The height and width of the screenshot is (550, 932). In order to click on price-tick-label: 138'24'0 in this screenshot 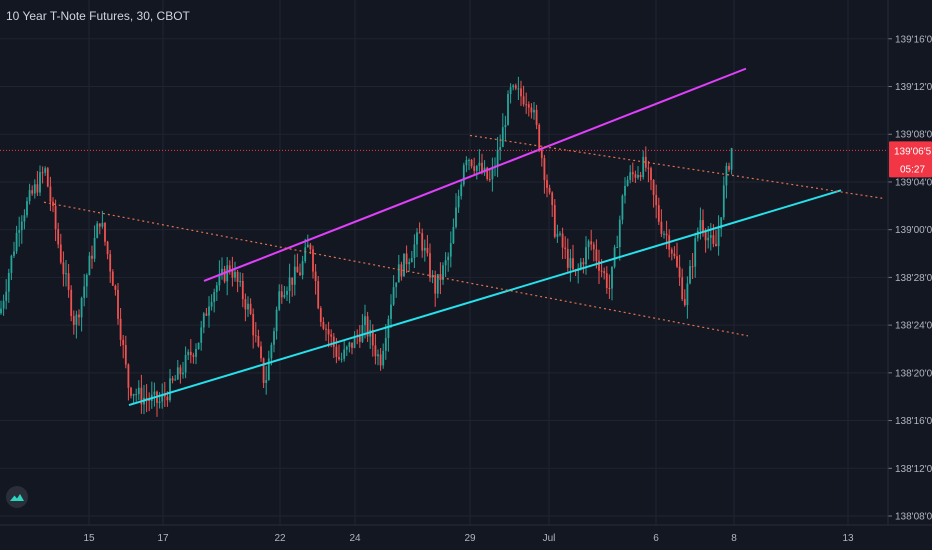, I will do `click(913, 326)`.